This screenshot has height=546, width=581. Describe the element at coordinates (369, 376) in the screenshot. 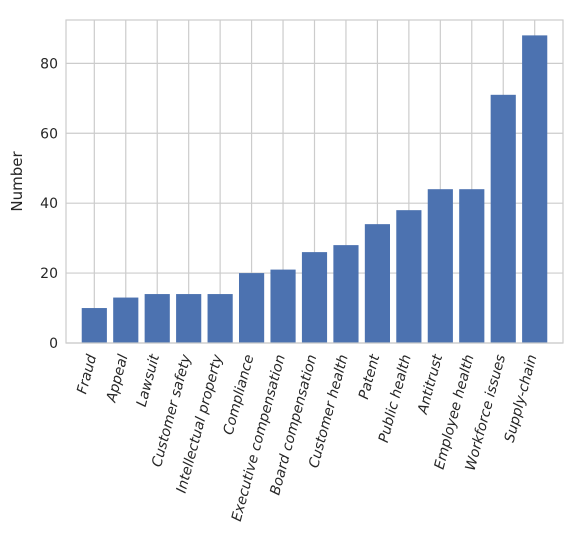

I see `x-tick-label: Patent` at that location.